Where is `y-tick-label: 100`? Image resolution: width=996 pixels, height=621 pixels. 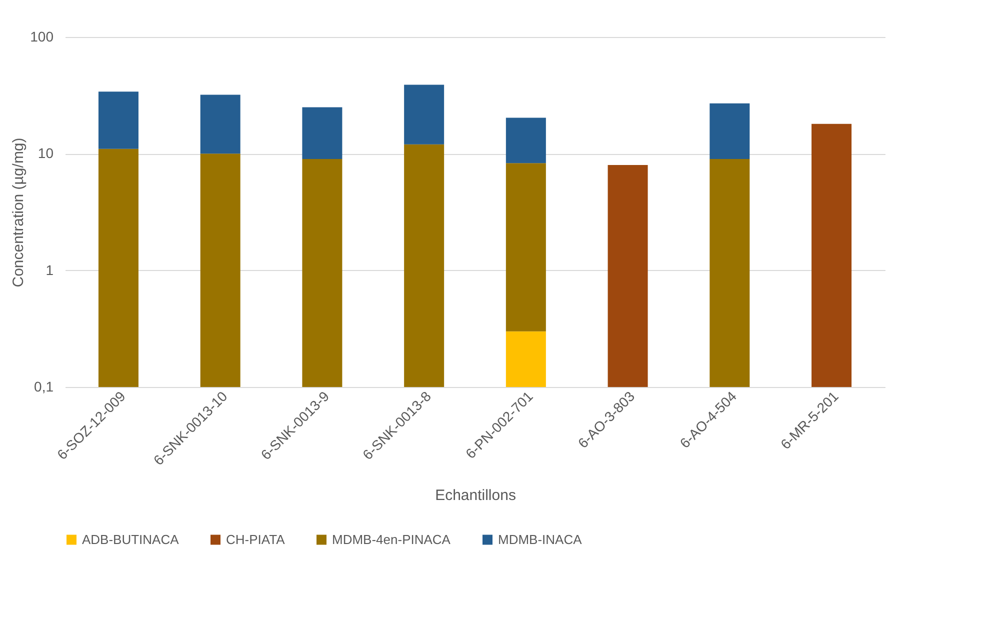
y-tick-label: 100 is located at coordinates (42, 36).